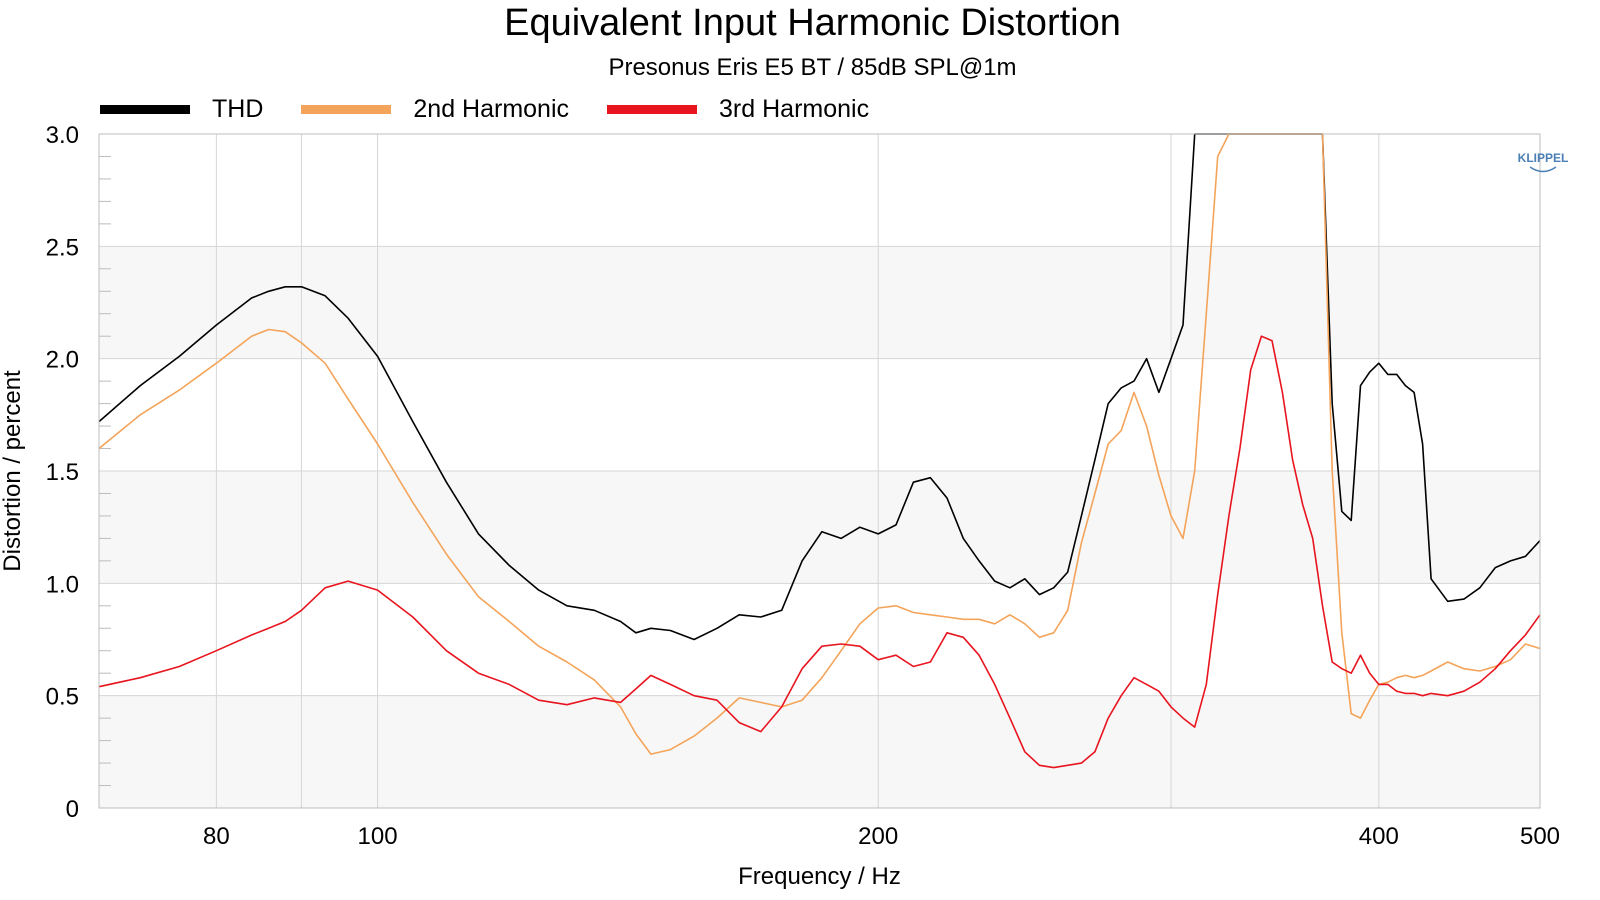  Describe the element at coordinates (652, 109) in the screenshot. I see `legend-swatch-3rd-harmonic` at that location.